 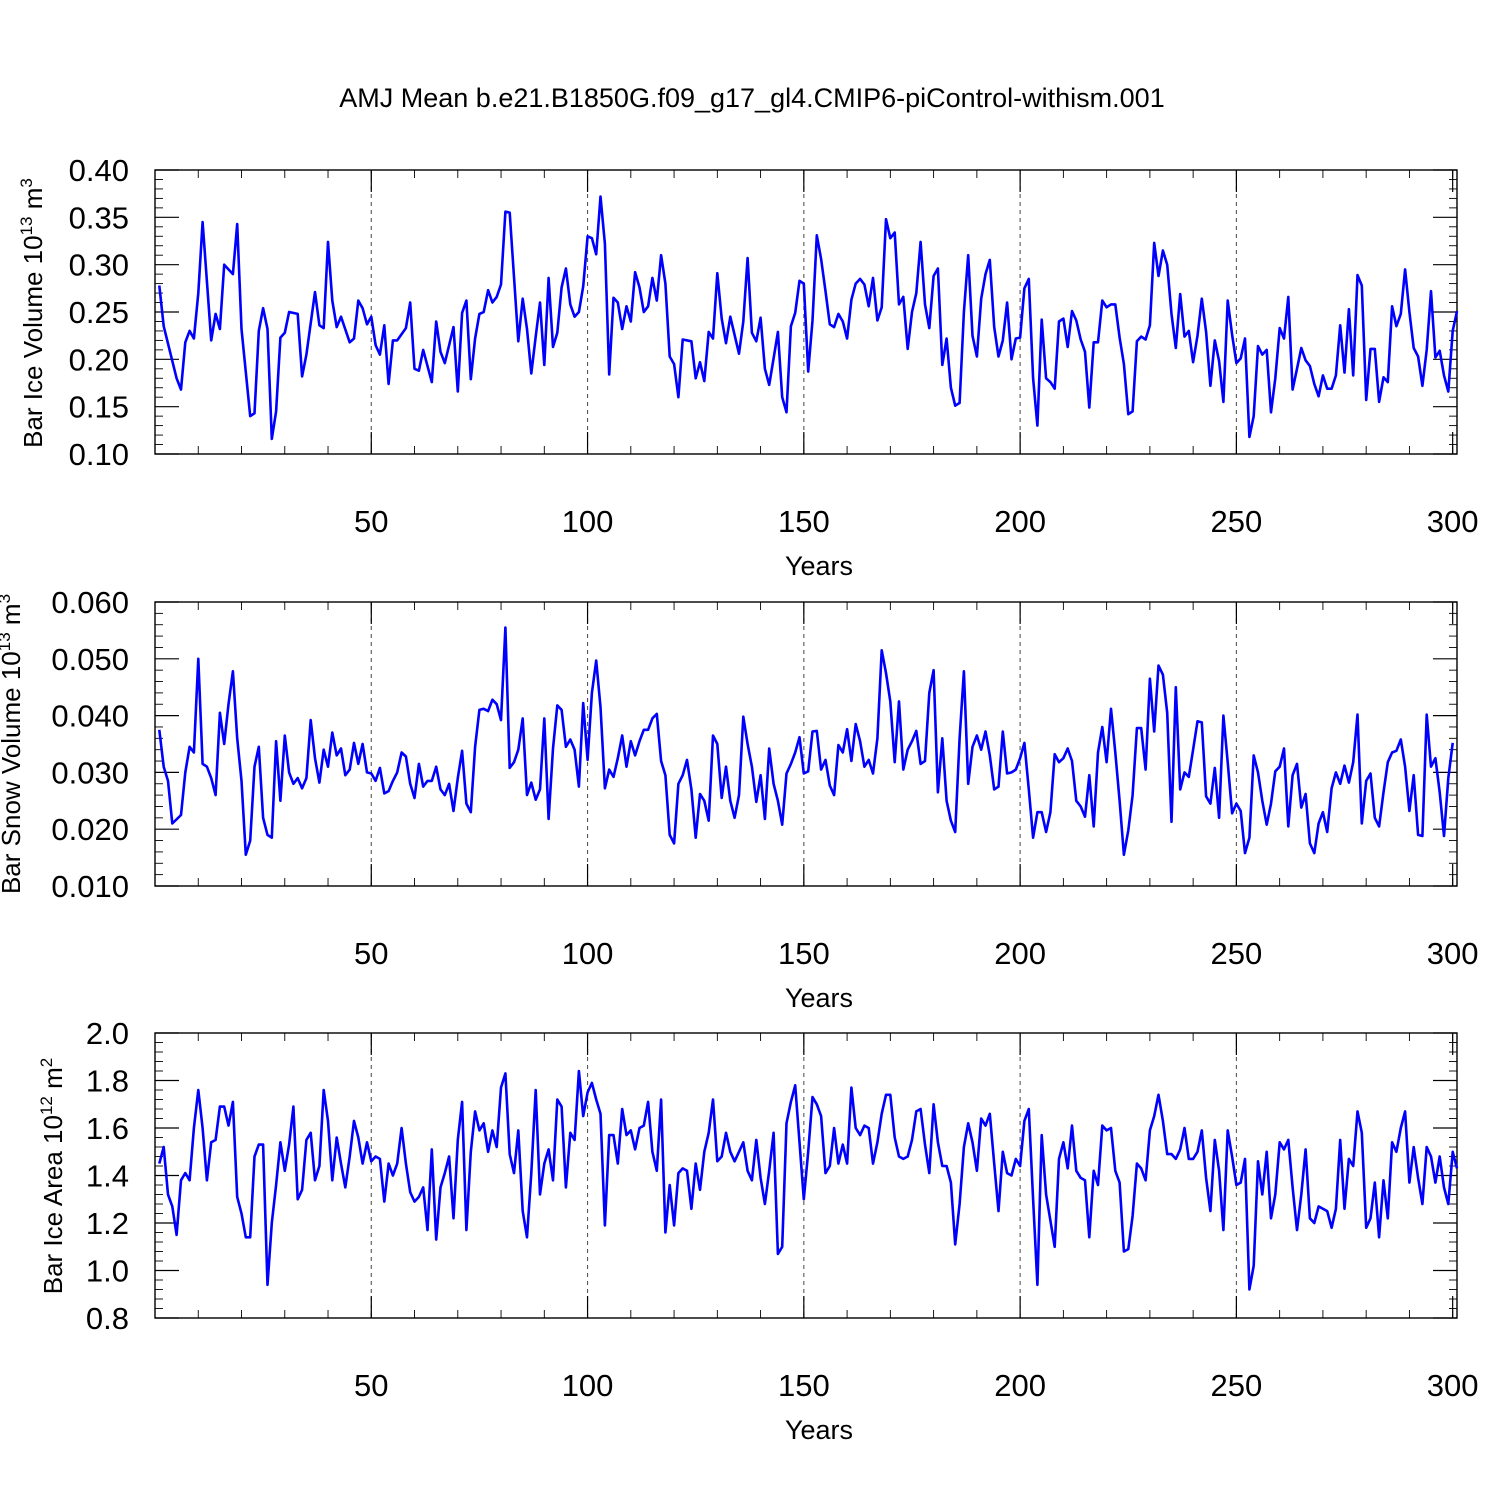 I want to click on y-axis-label: Bar Ice Area 1012 m2, so click(x=52, y=1176).